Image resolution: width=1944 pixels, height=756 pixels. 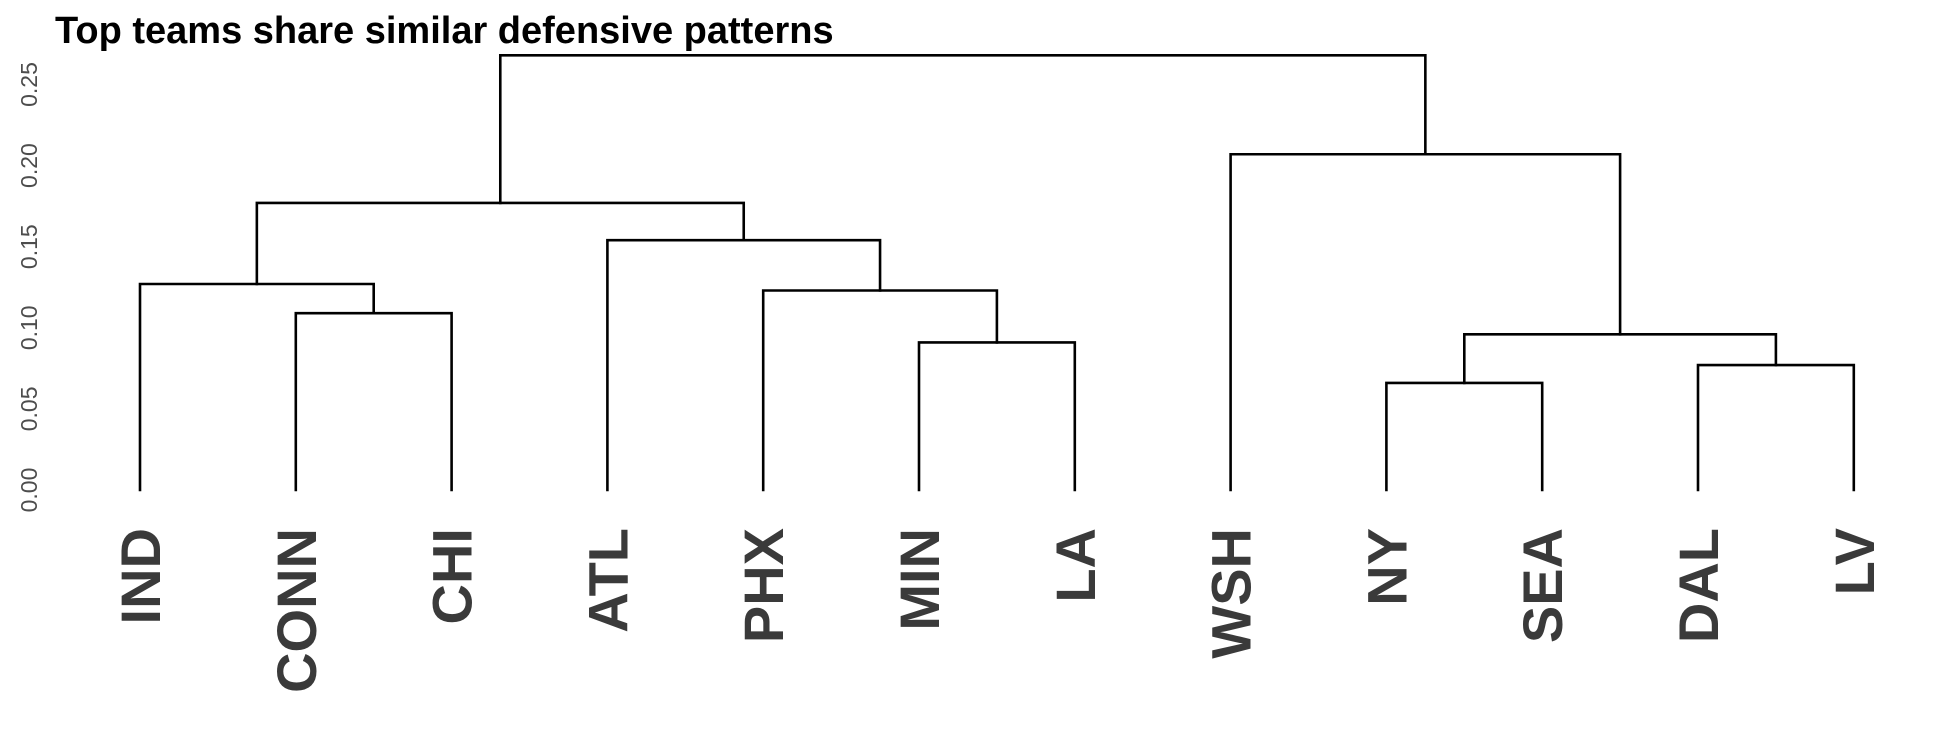 What do you see at coordinates (29, 246) in the screenshot?
I see `y-tick-label: 0.15` at bounding box center [29, 246].